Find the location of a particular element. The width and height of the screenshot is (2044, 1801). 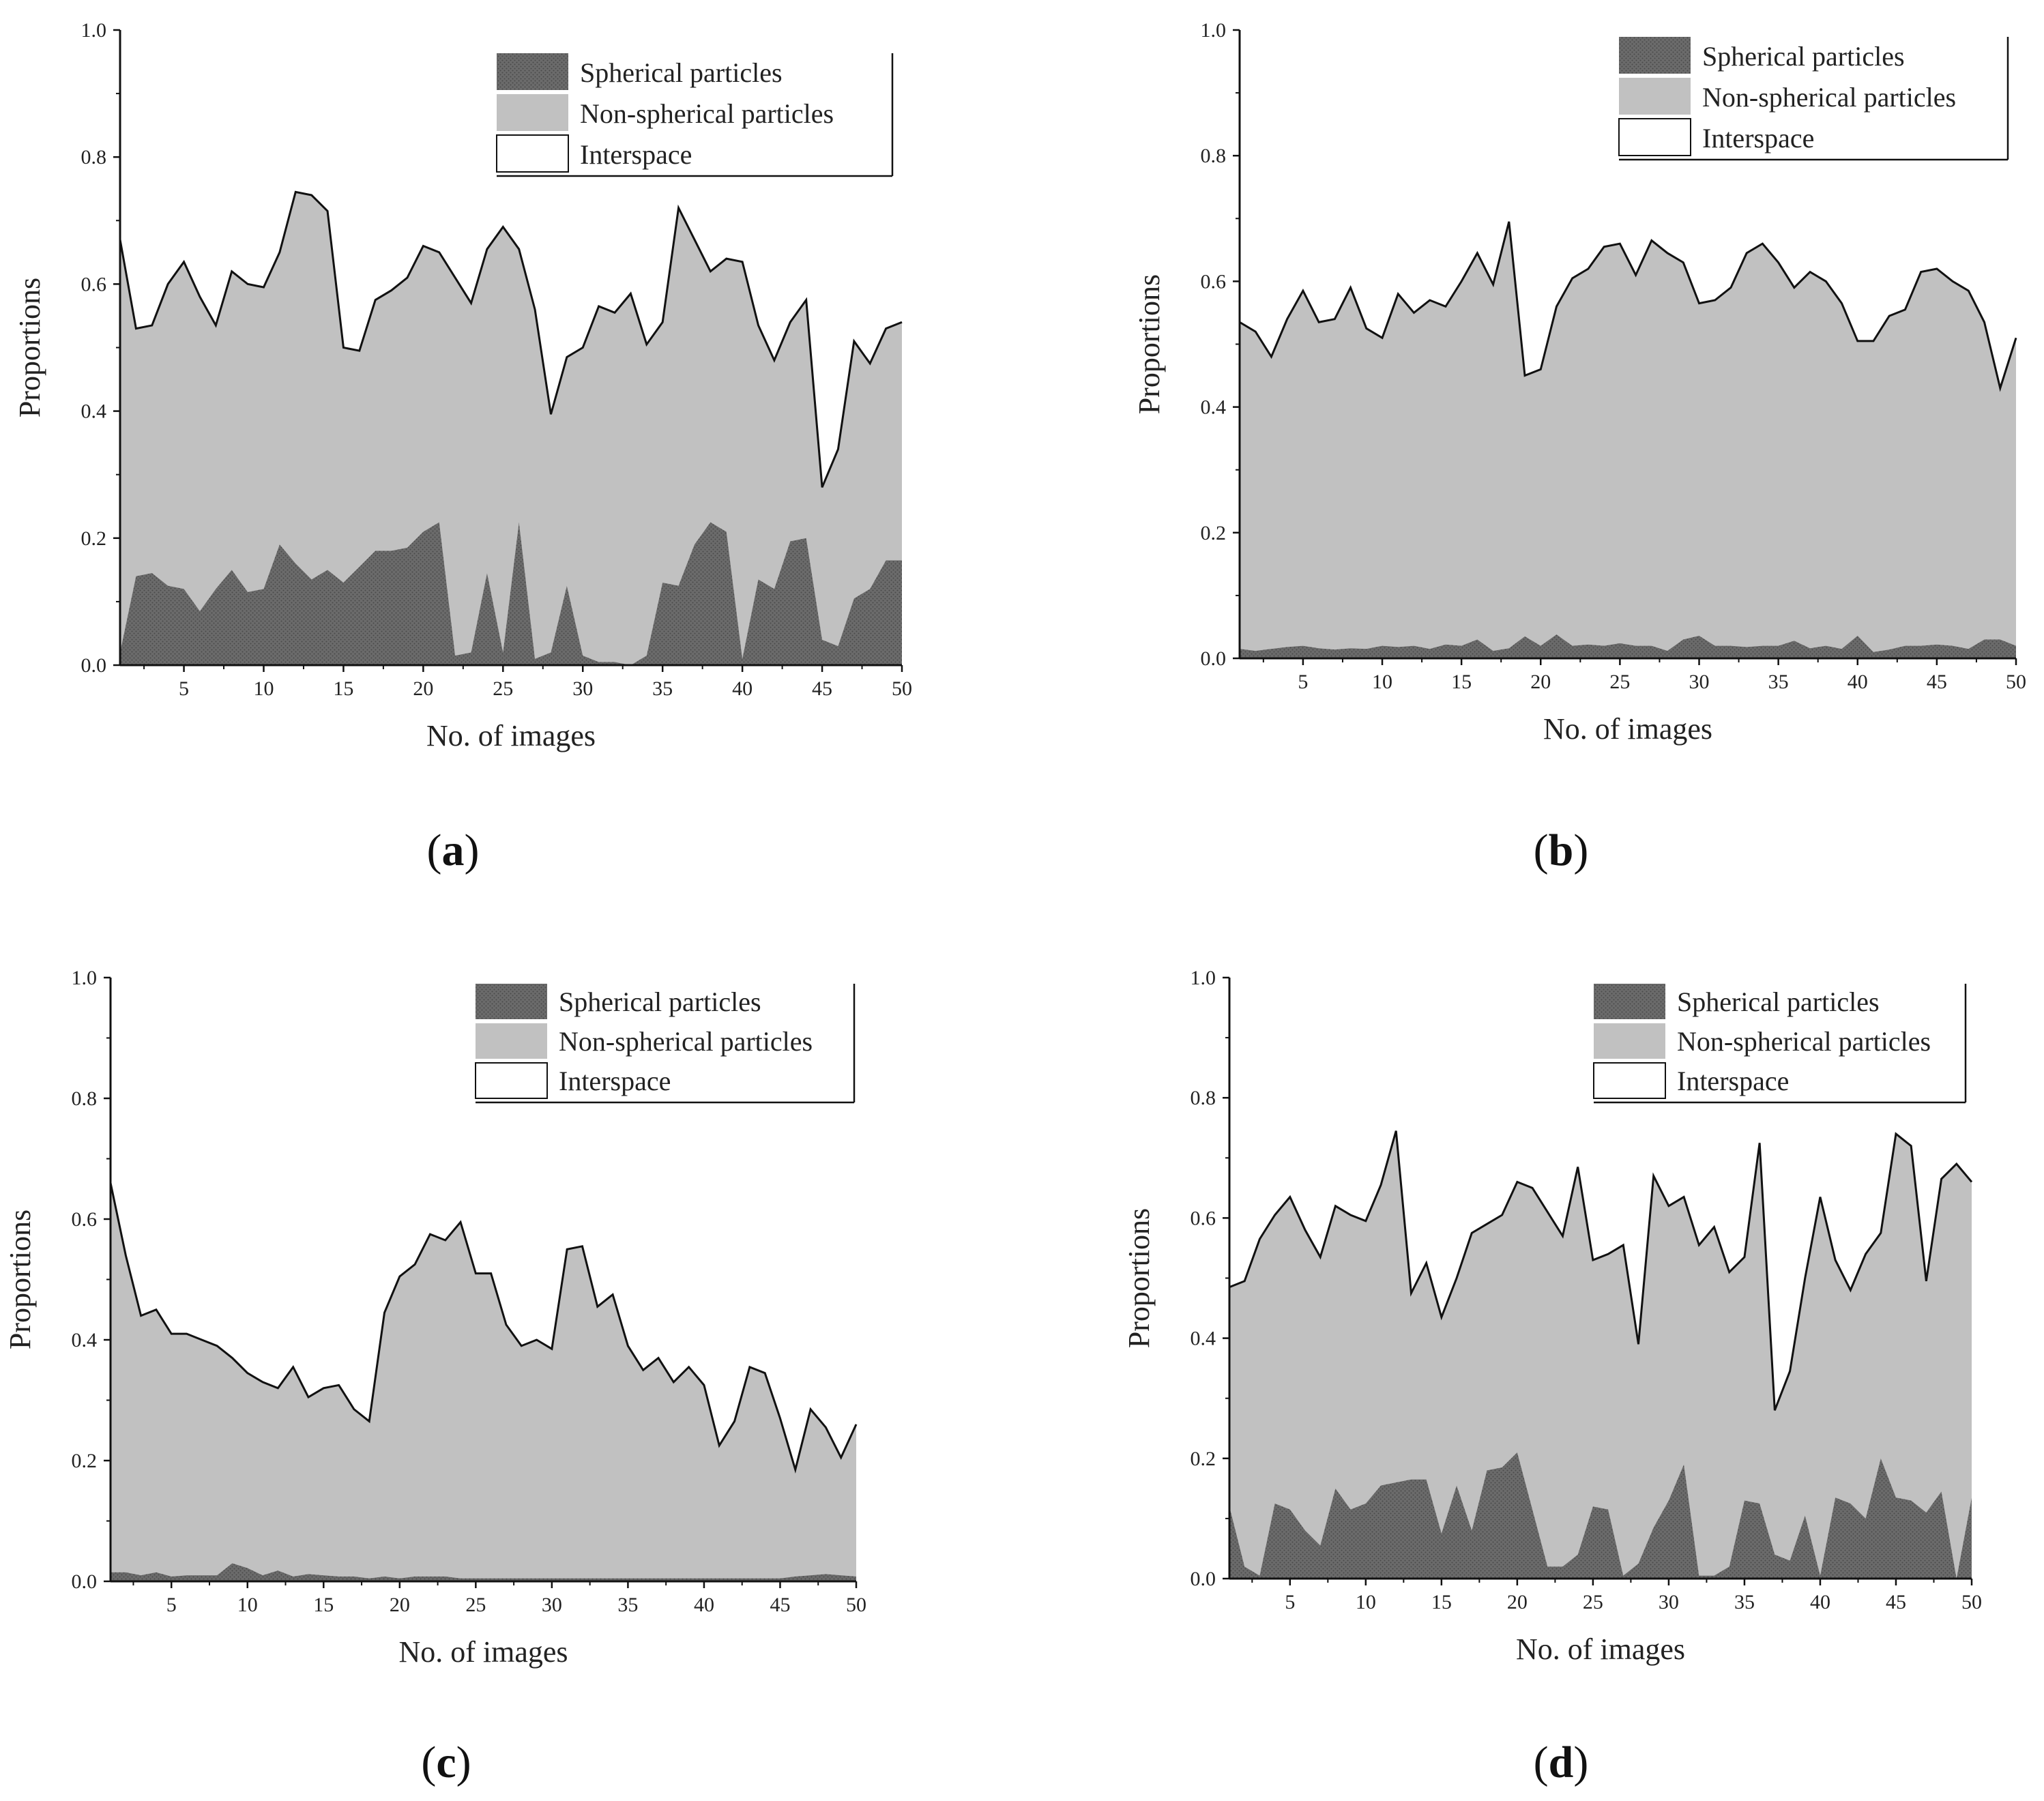

spherical-area-a is located at coordinates (511, 594).